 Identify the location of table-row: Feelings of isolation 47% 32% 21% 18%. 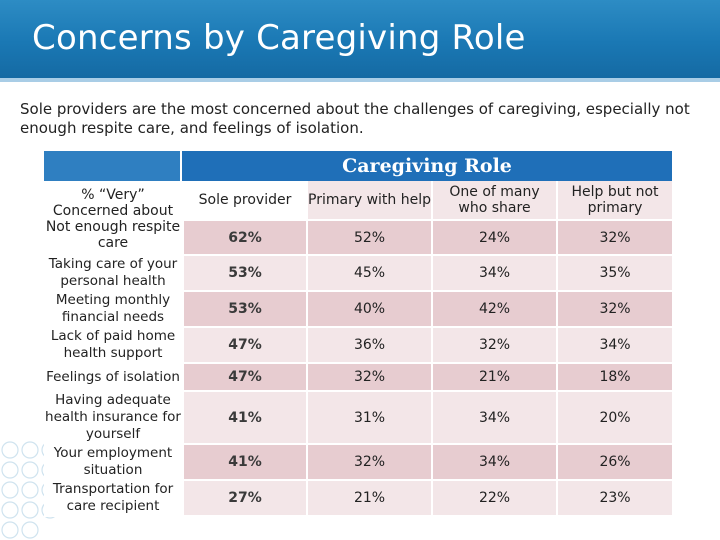
(358, 378).